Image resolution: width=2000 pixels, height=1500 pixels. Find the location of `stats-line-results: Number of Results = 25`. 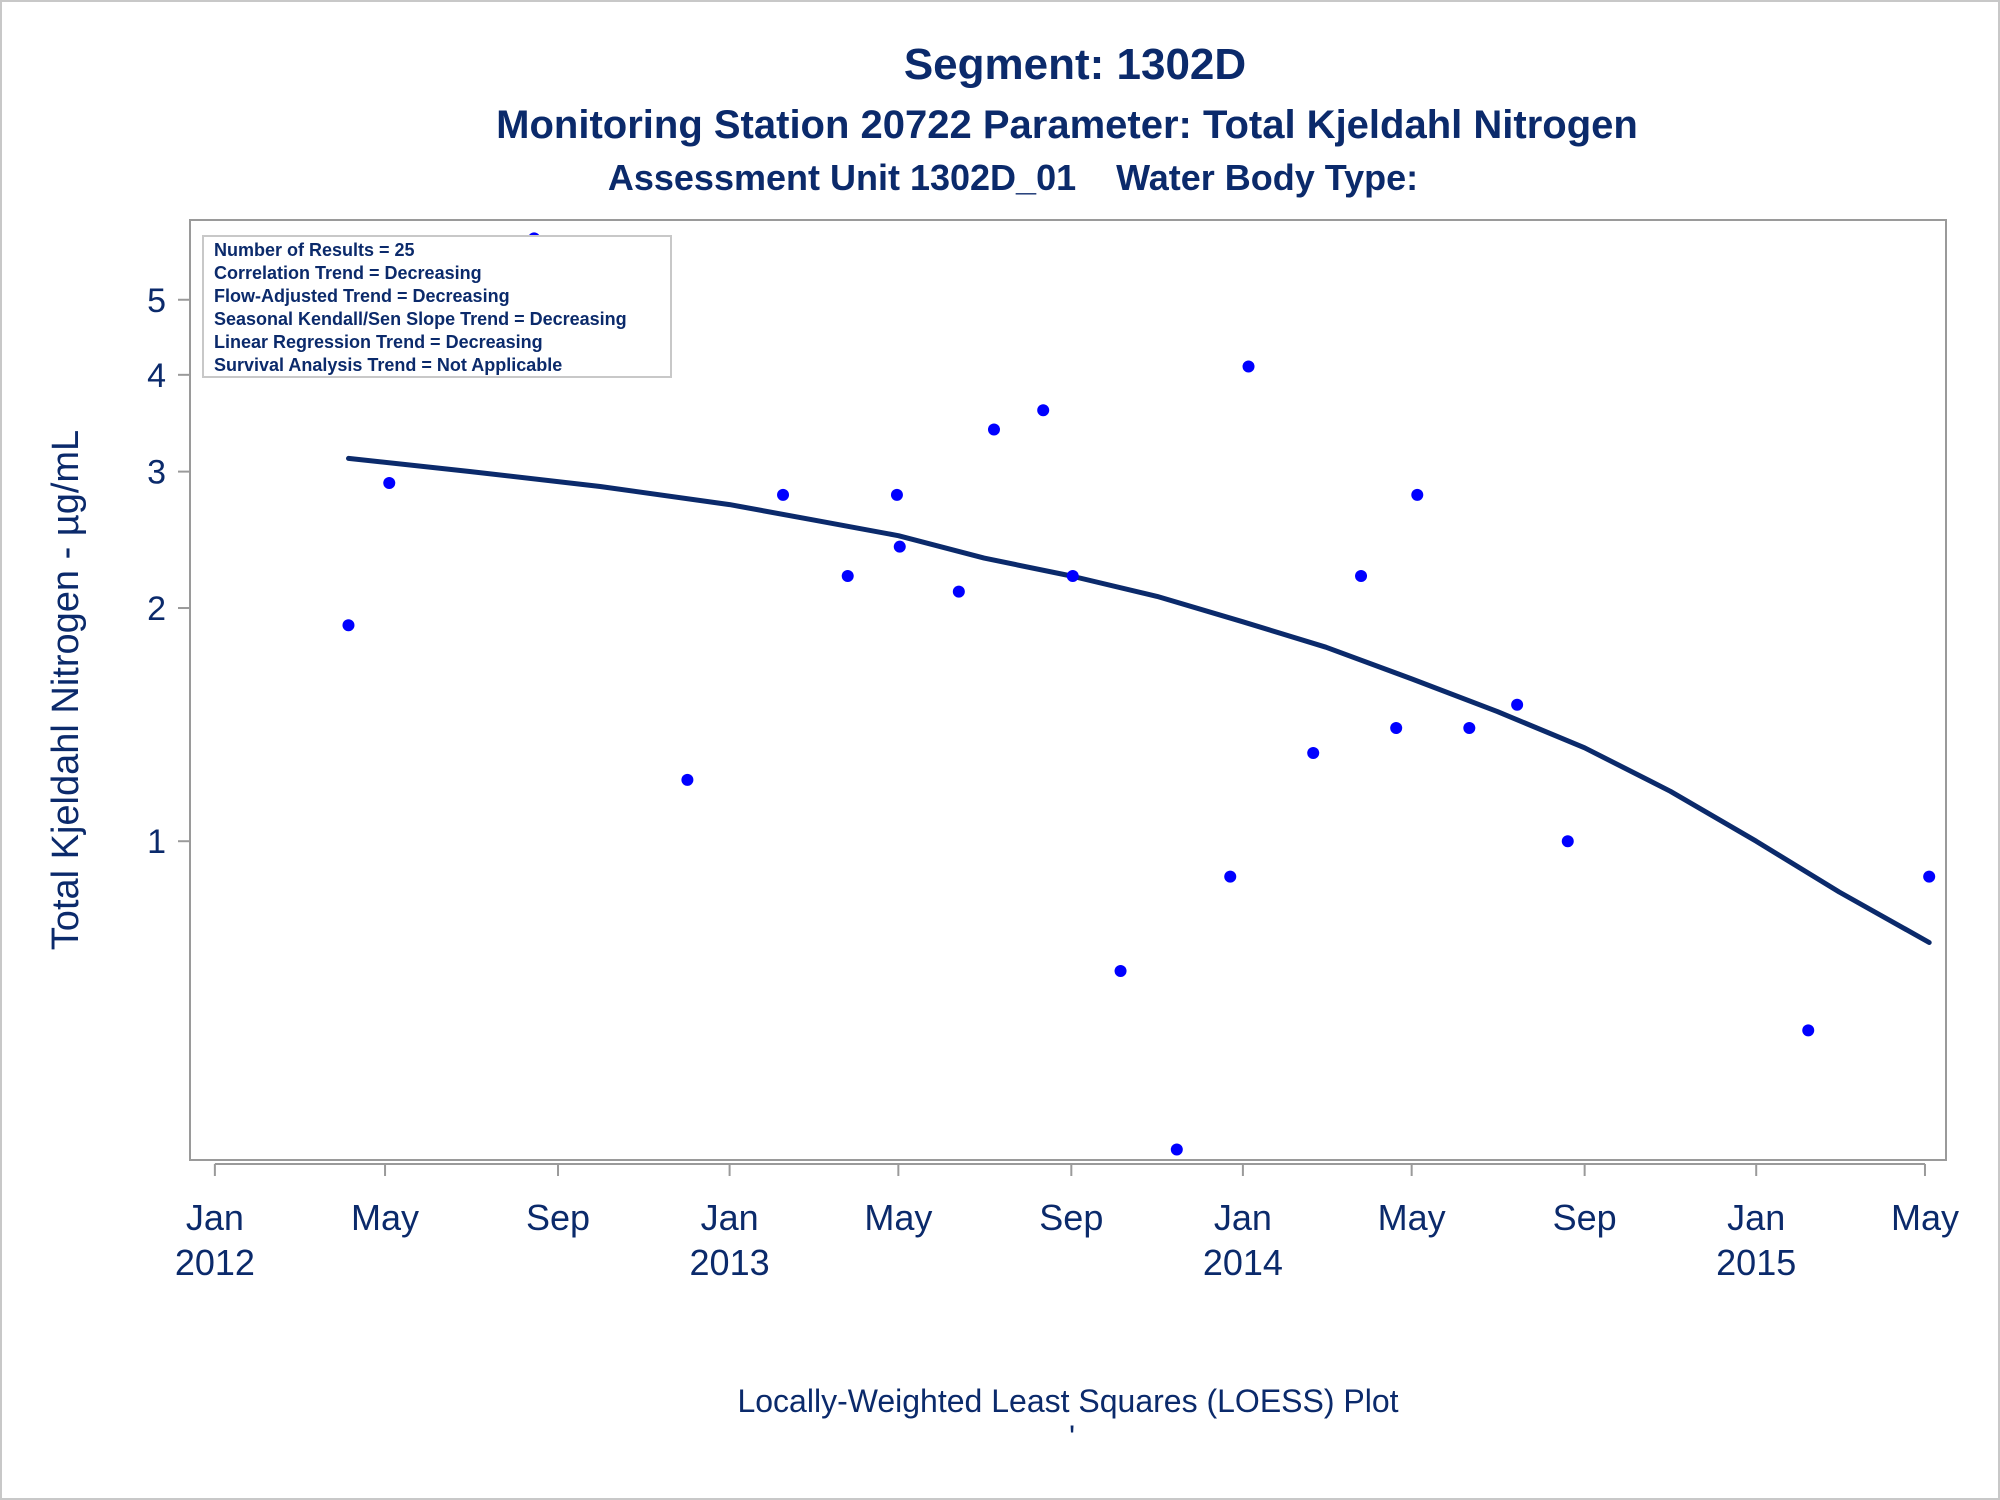

stats-line-results: Number of Results = 25 is located at coordinates (314, 250).